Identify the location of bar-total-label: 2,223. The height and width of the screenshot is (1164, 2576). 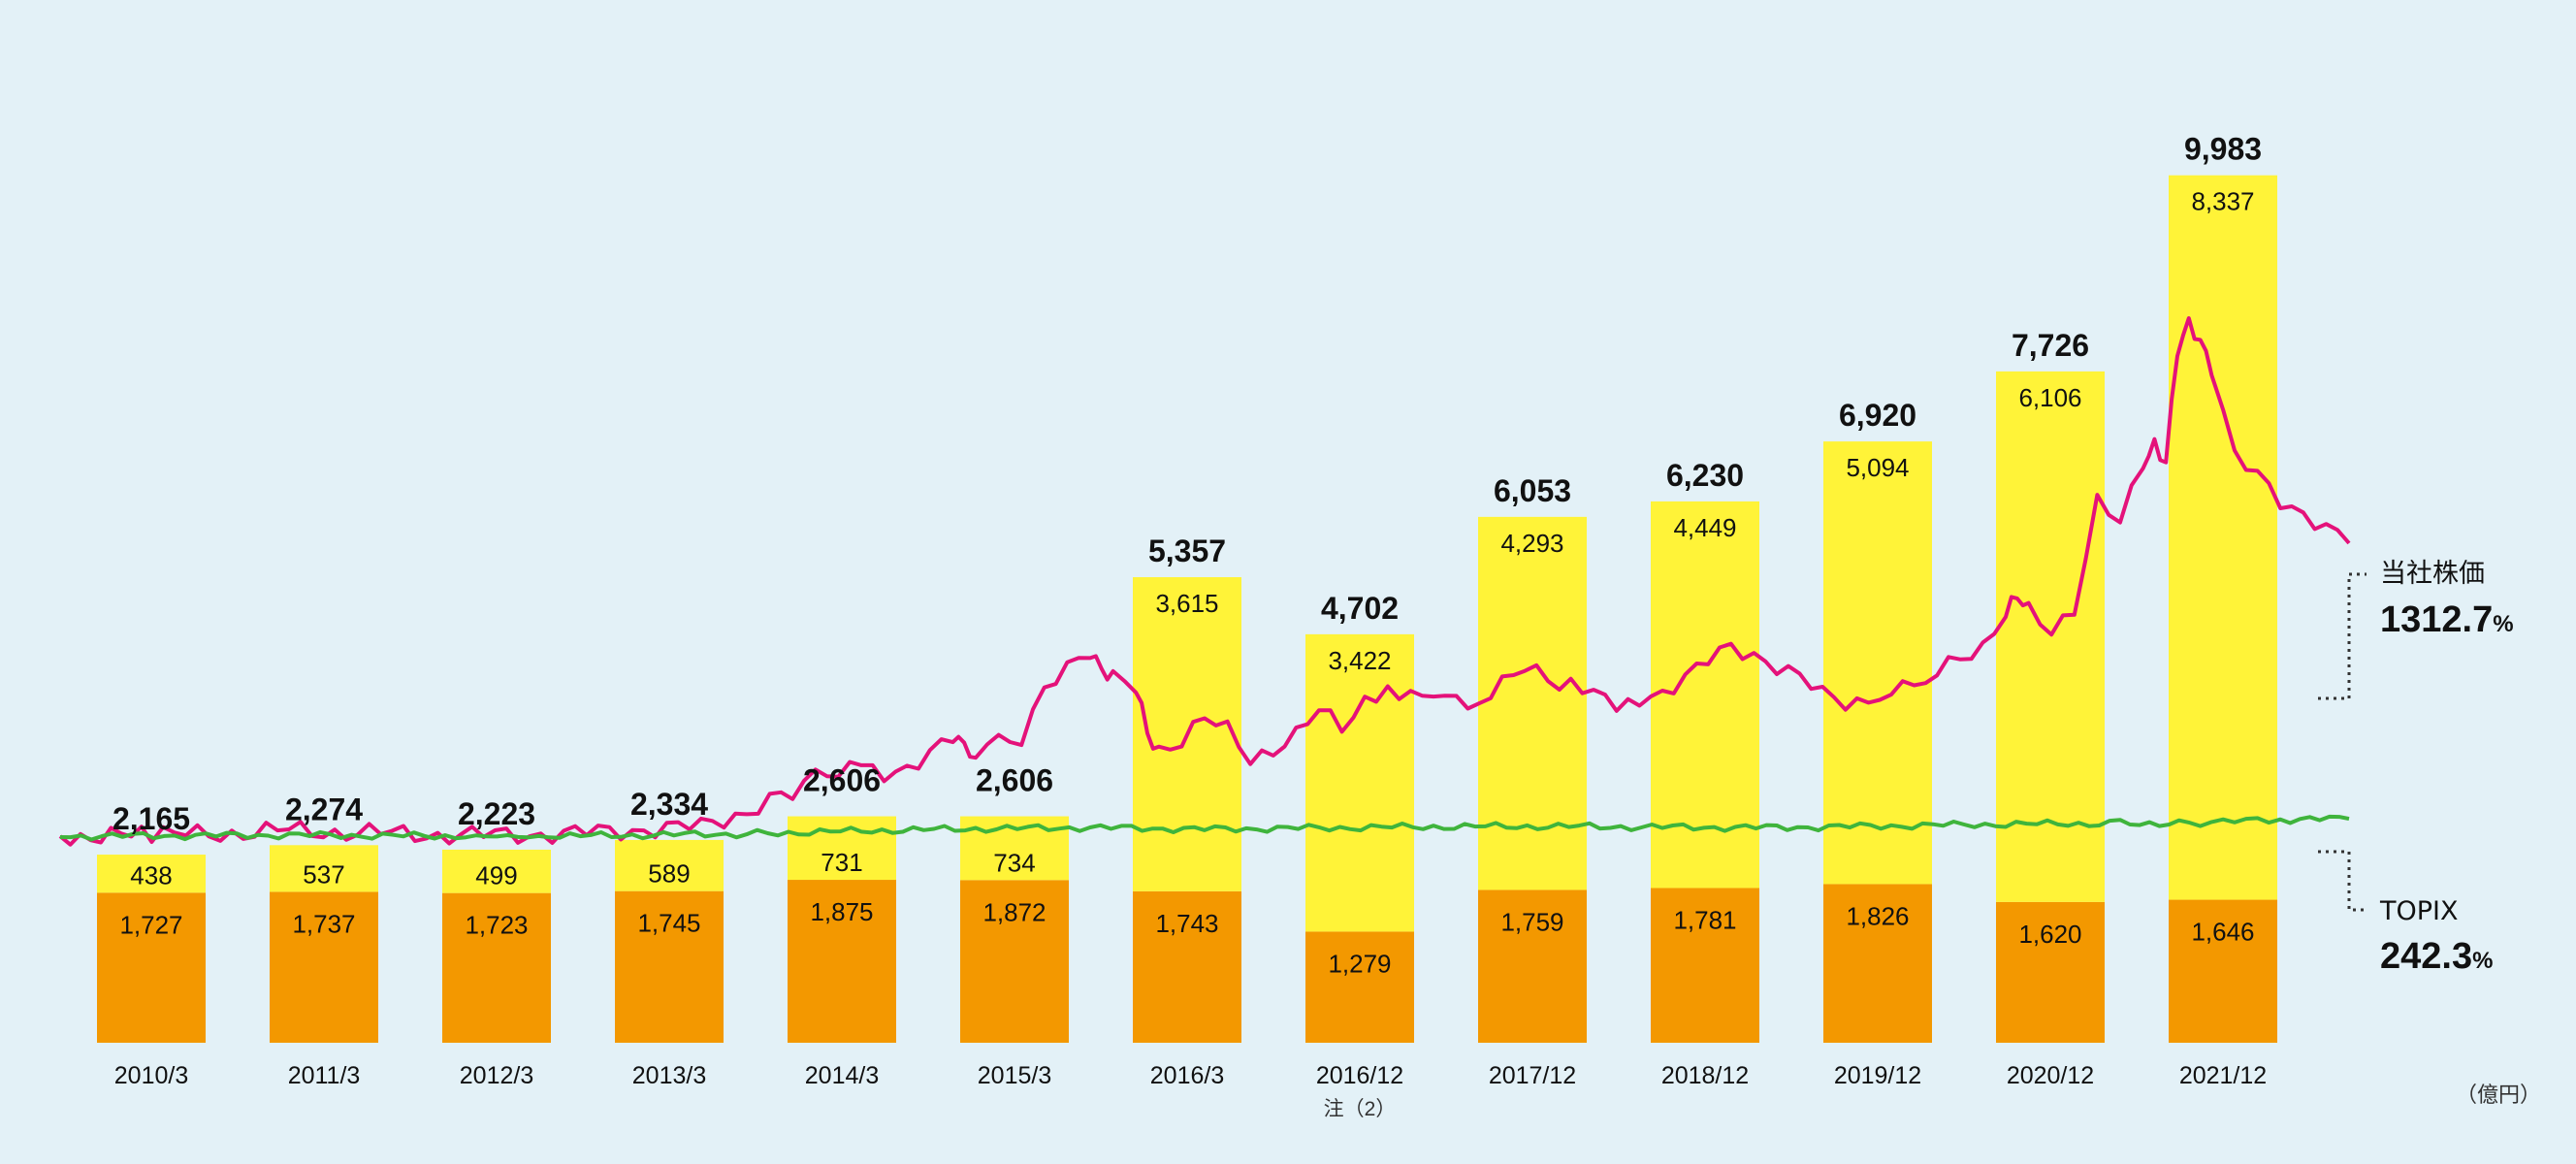
(496, 813).